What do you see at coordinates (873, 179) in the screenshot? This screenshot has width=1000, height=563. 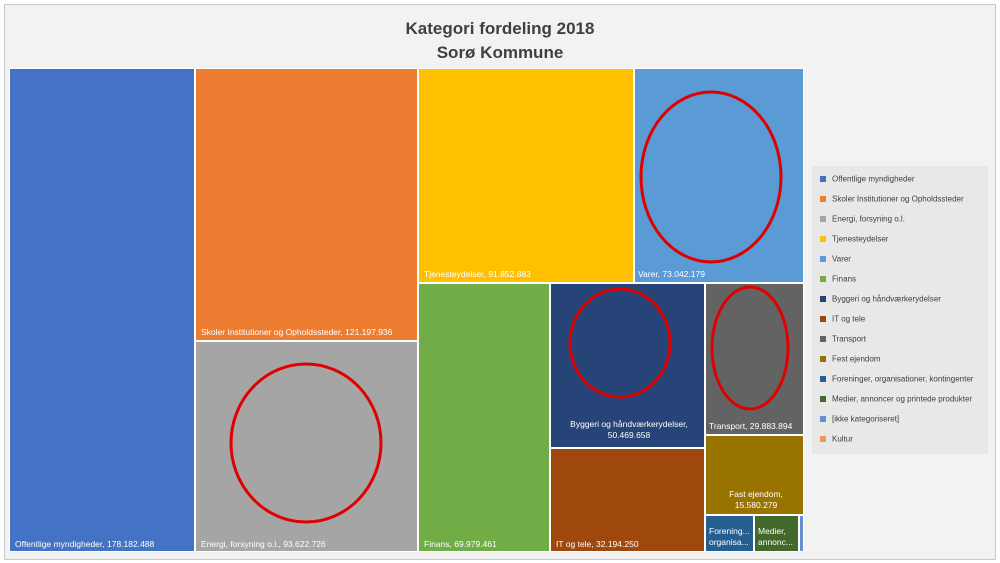 I see `legend-label: Offentlige myndigheder` at bounding box center [873, 179].